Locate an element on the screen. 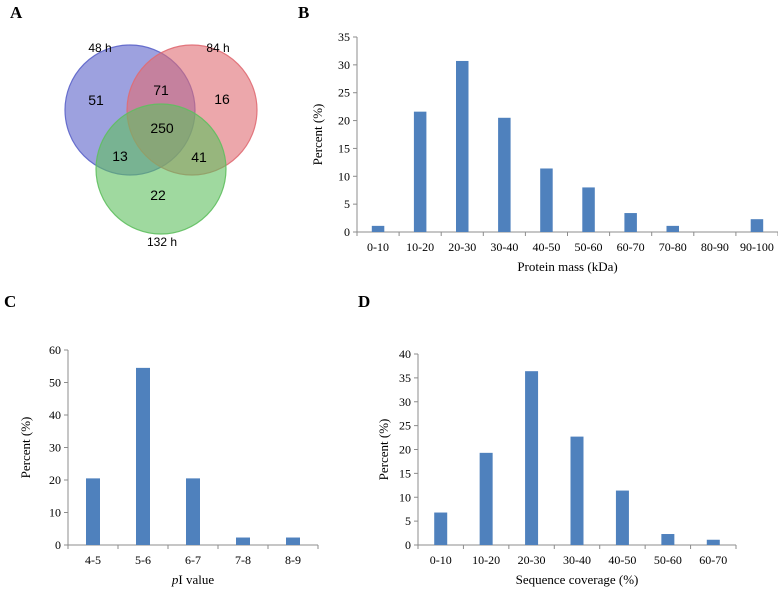 This screenshot has height=590, width=778. y-tick-label: 60 is located at coordinates (55, 350).